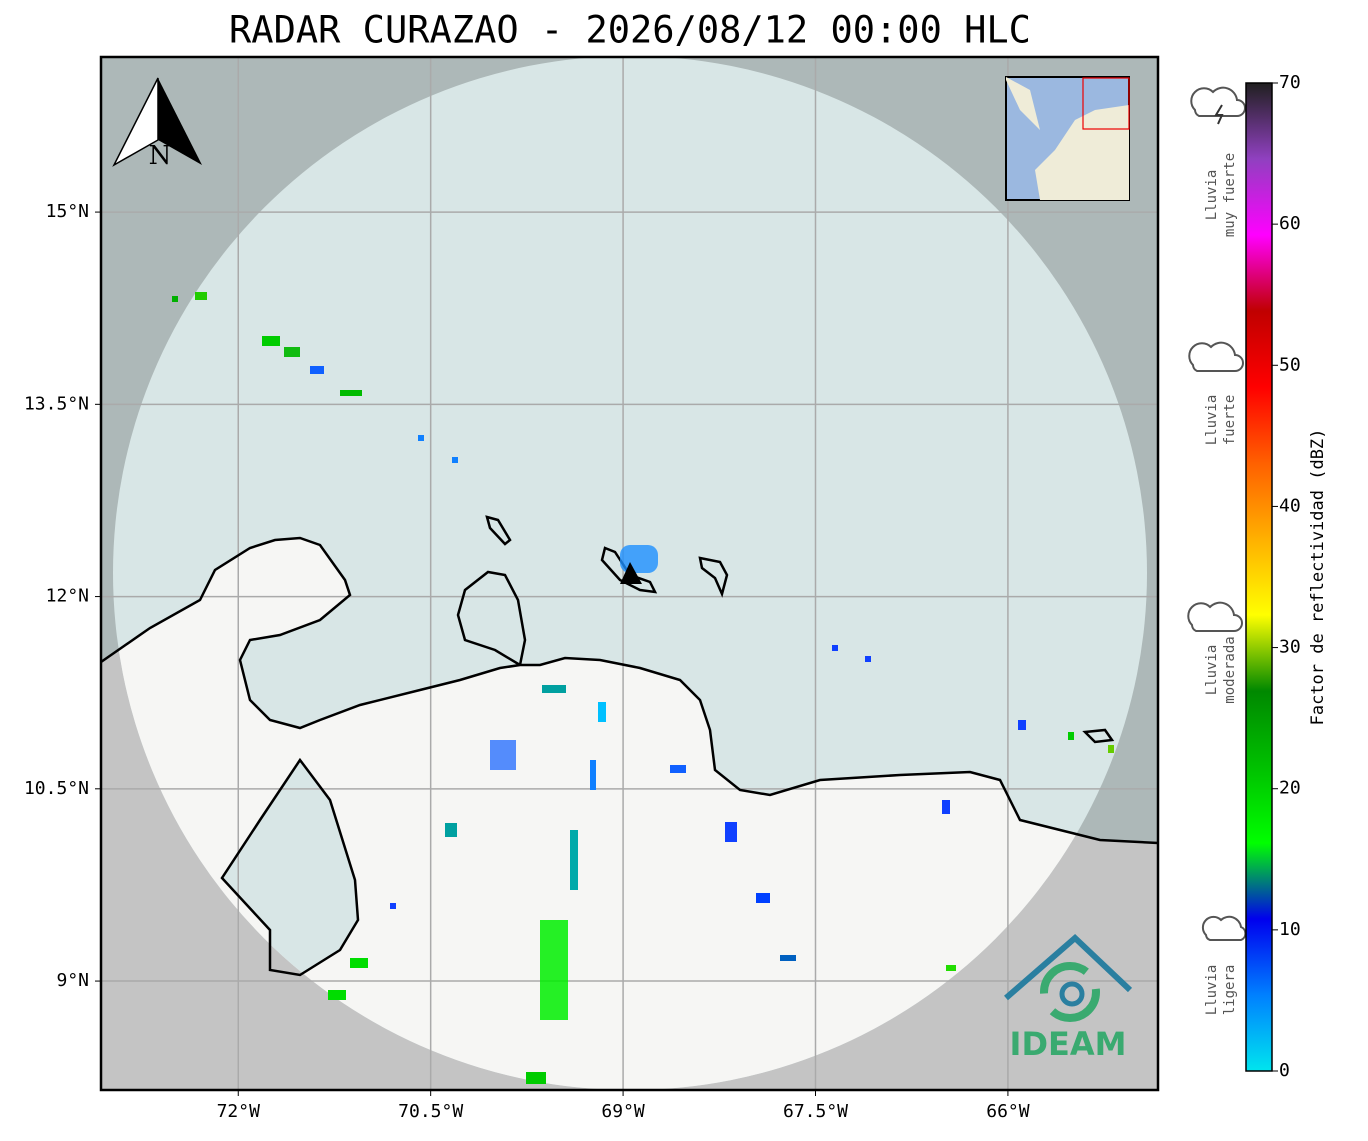 The image size is (1368, 1141). Describe the element at coordinates (157, 124) in the screenshot. I see `north-arrow: N` at that location.